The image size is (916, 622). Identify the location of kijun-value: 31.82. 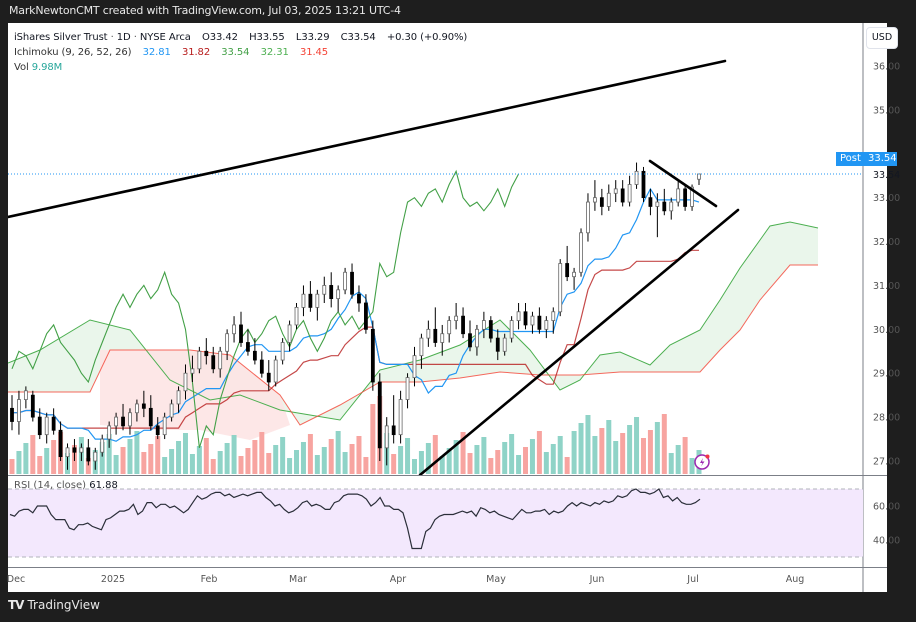
(196, 52).